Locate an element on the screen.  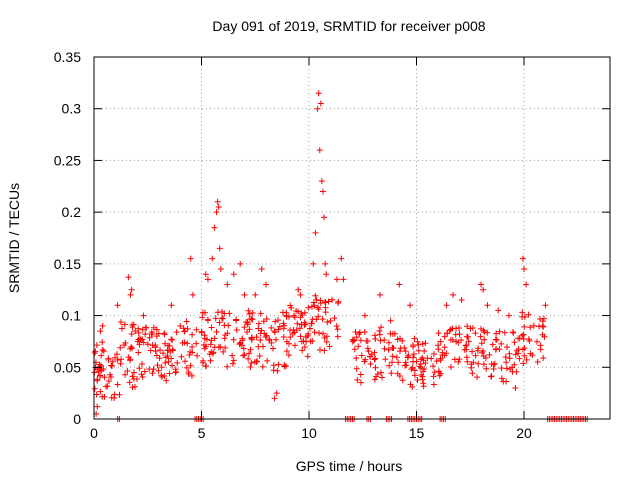
y-tick-label: 0.15 is located at coordinates (67, 264).